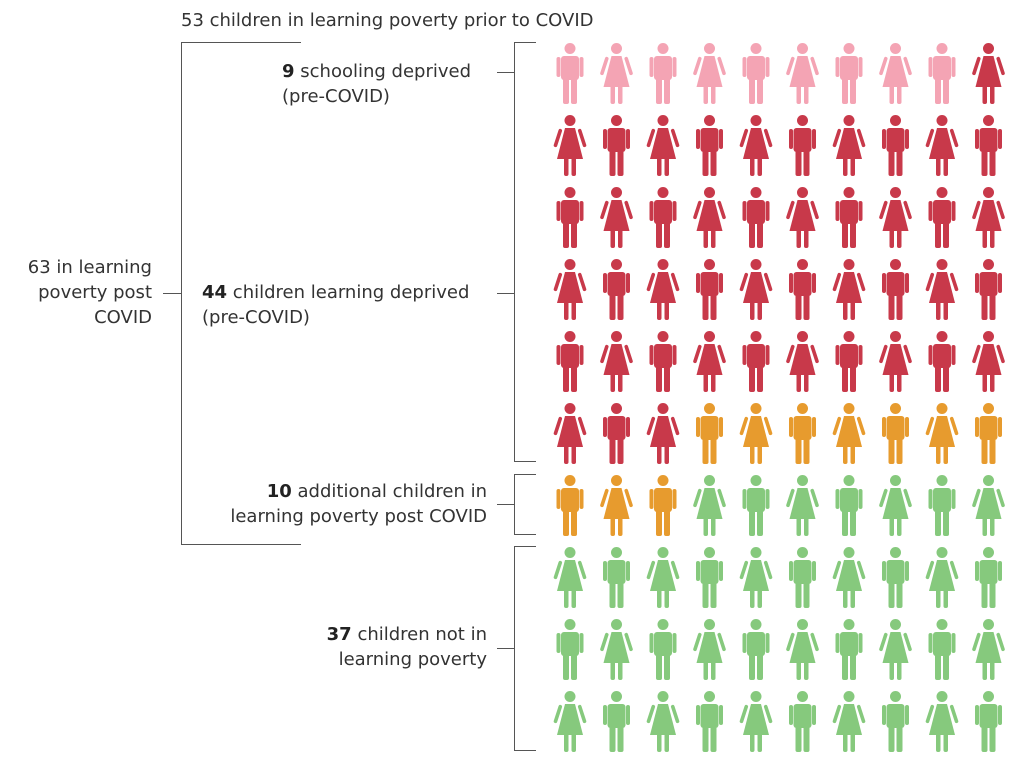  I want to click on left-label-line3: COVID, so click(123, 317).